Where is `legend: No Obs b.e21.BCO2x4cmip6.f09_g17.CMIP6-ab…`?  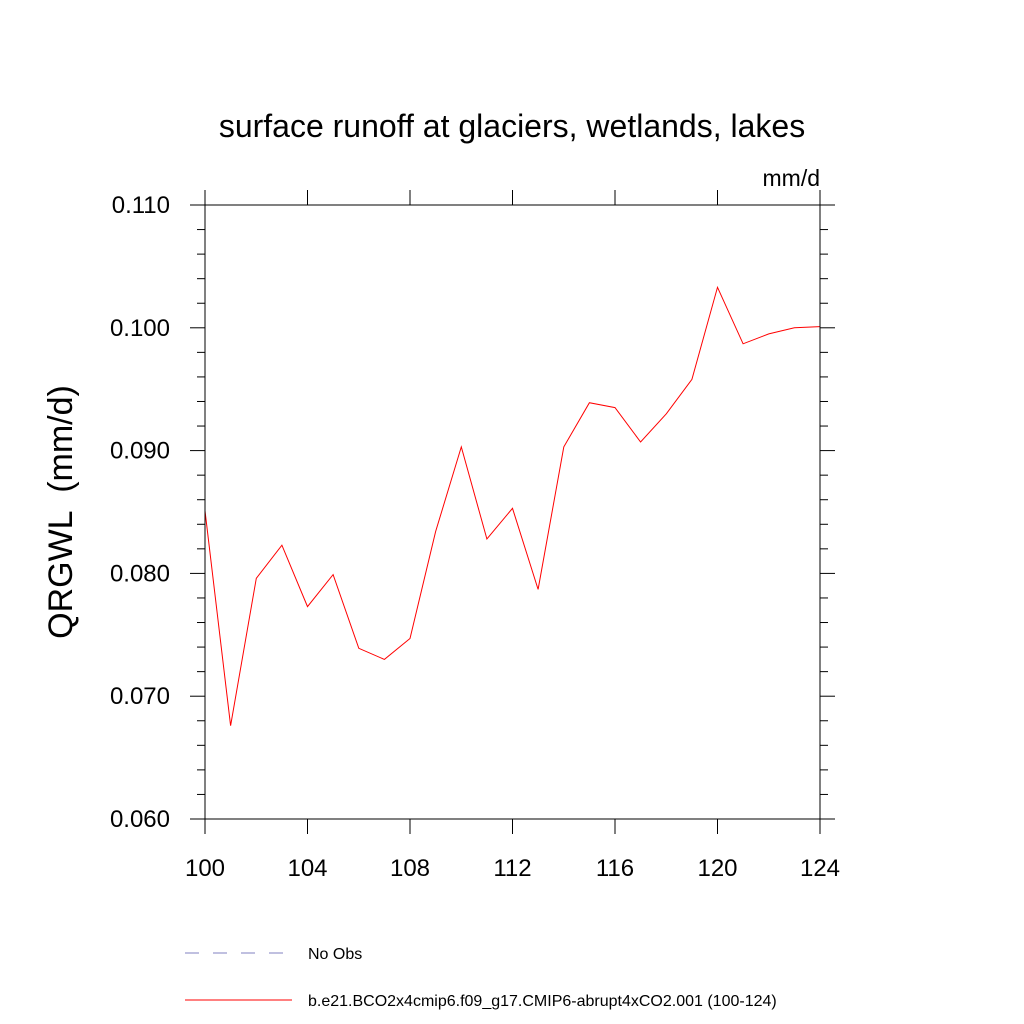 legend: No Obs b.e21.BCO2x4cmip6.f09_g17.CMIP6-ab… is located at coordinates (481, 978).